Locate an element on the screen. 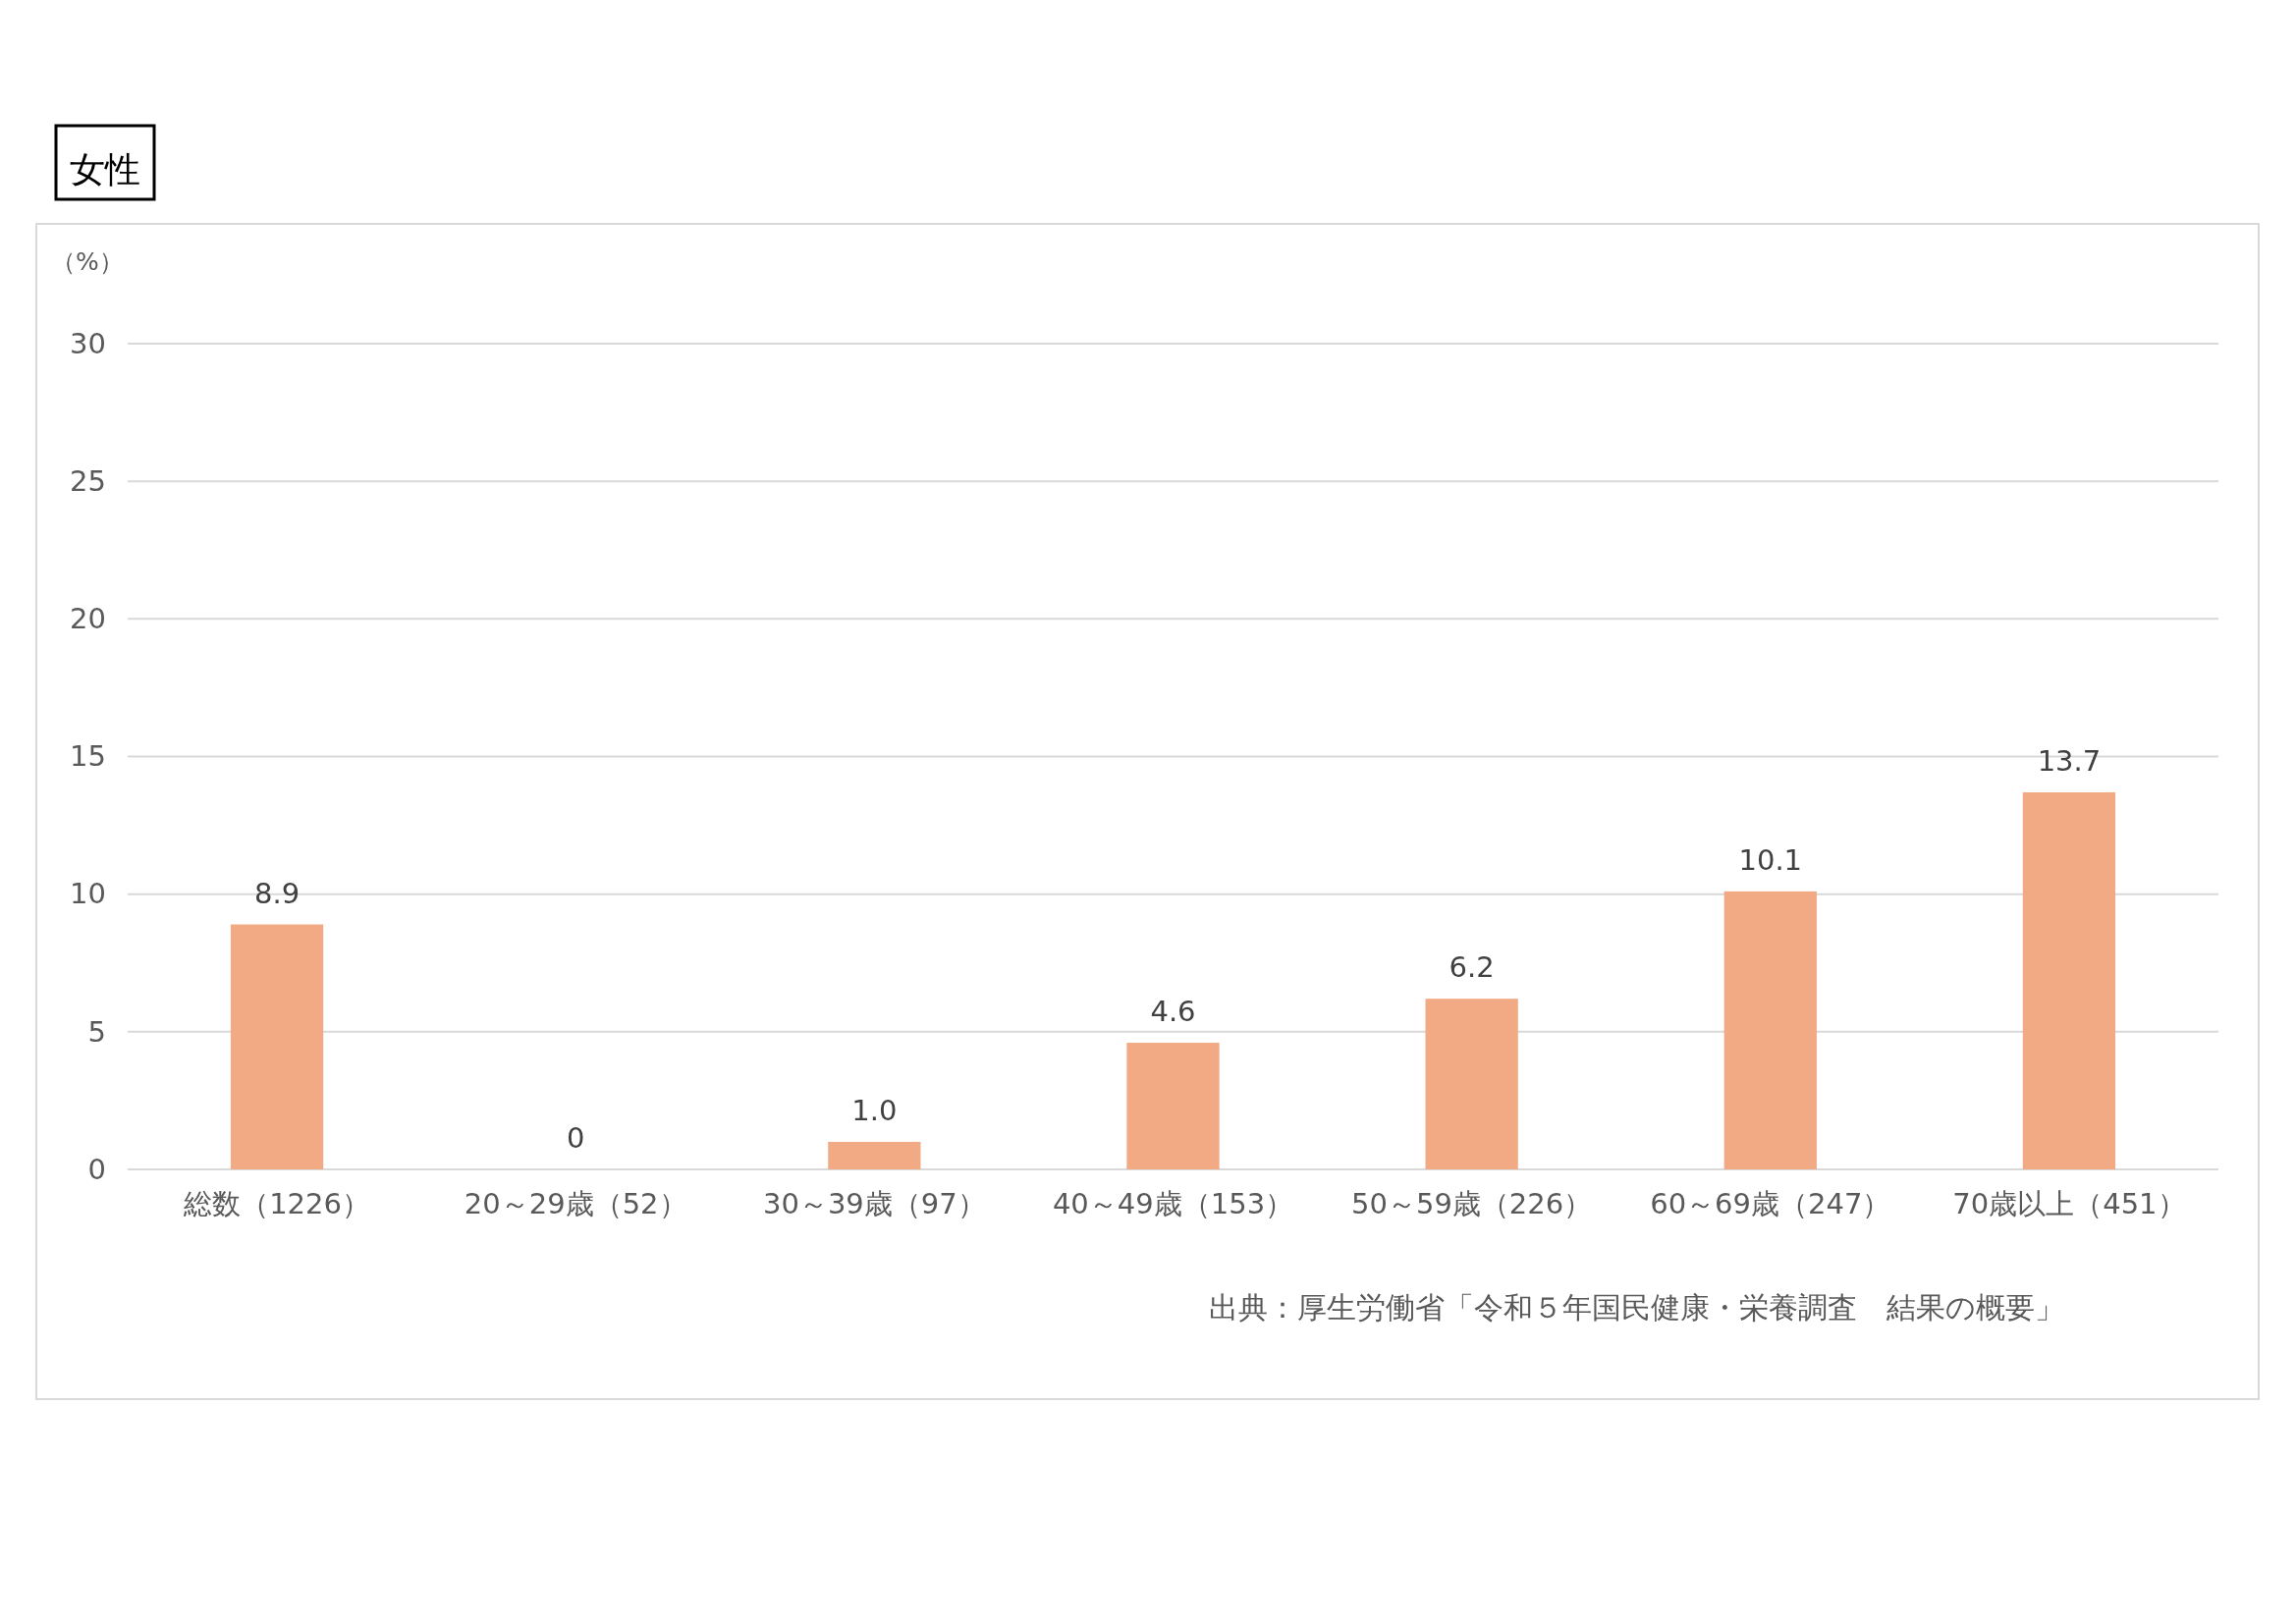 Image resolution: width=2296 pixels, height=1623 pixels. data-label: 13.7 is located at coordinates (2069, 760).